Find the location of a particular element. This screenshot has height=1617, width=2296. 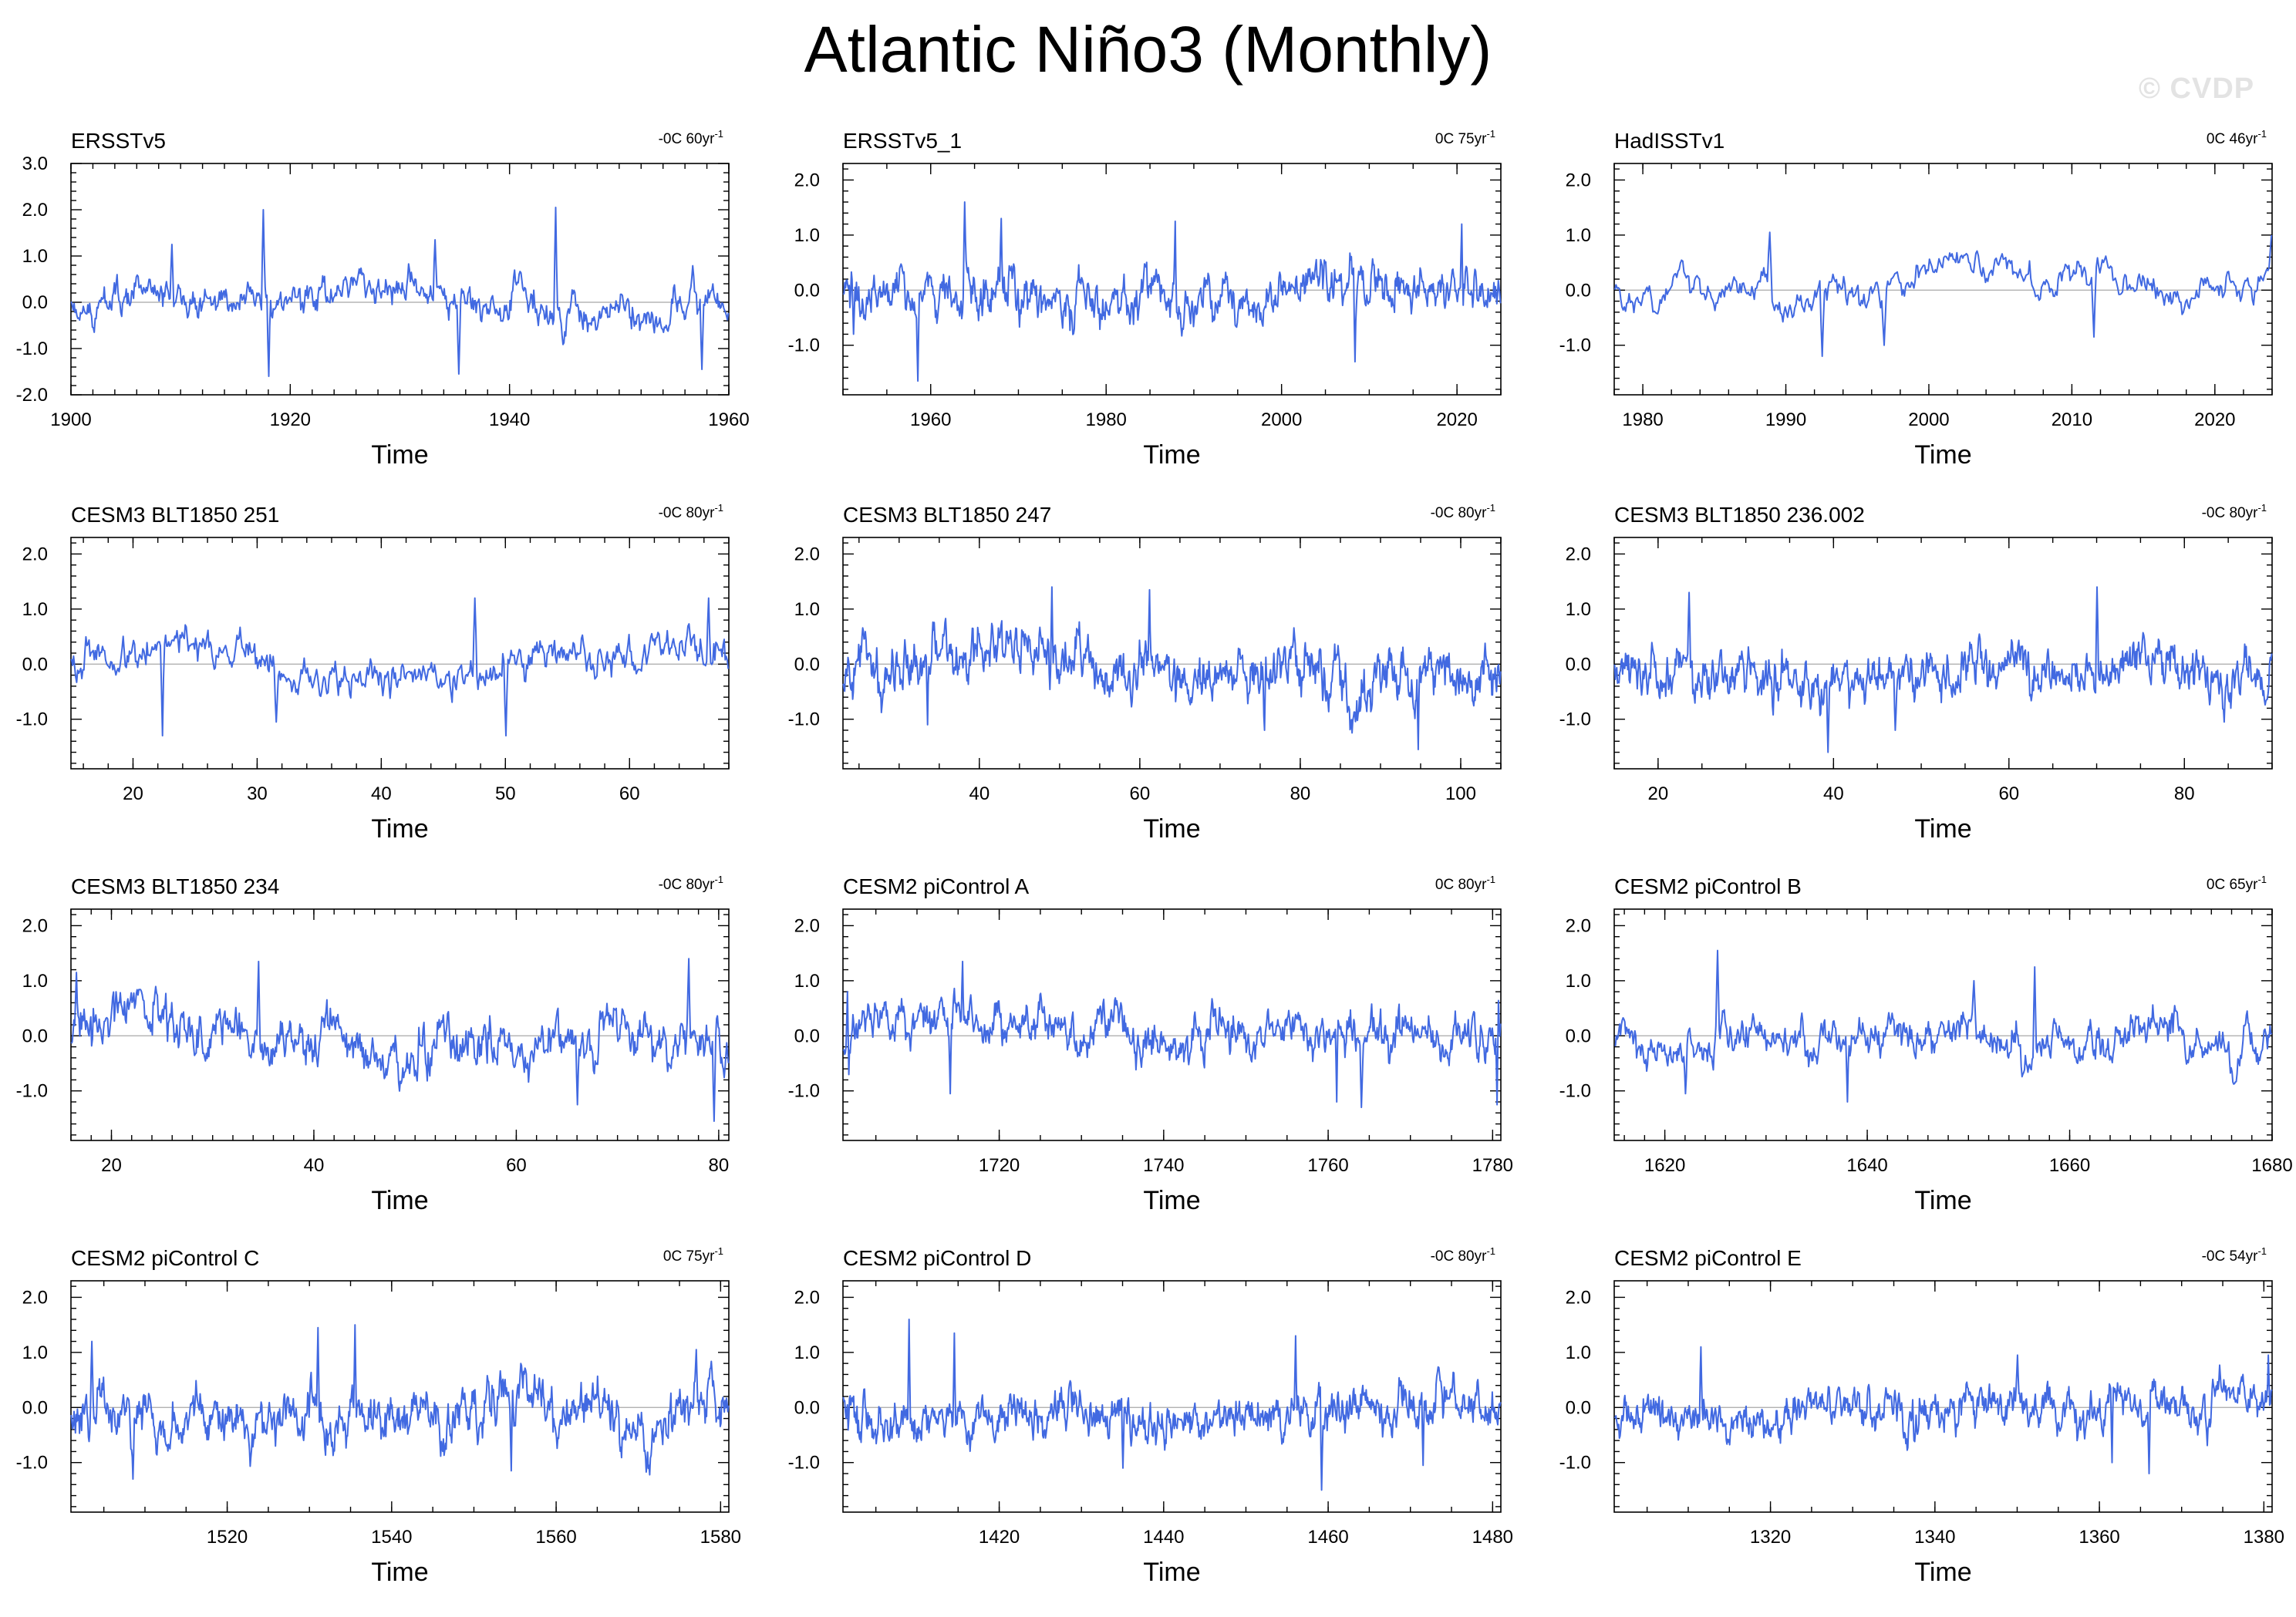

x-tick-label: 1380 is located at coordinates (2264, 1537).